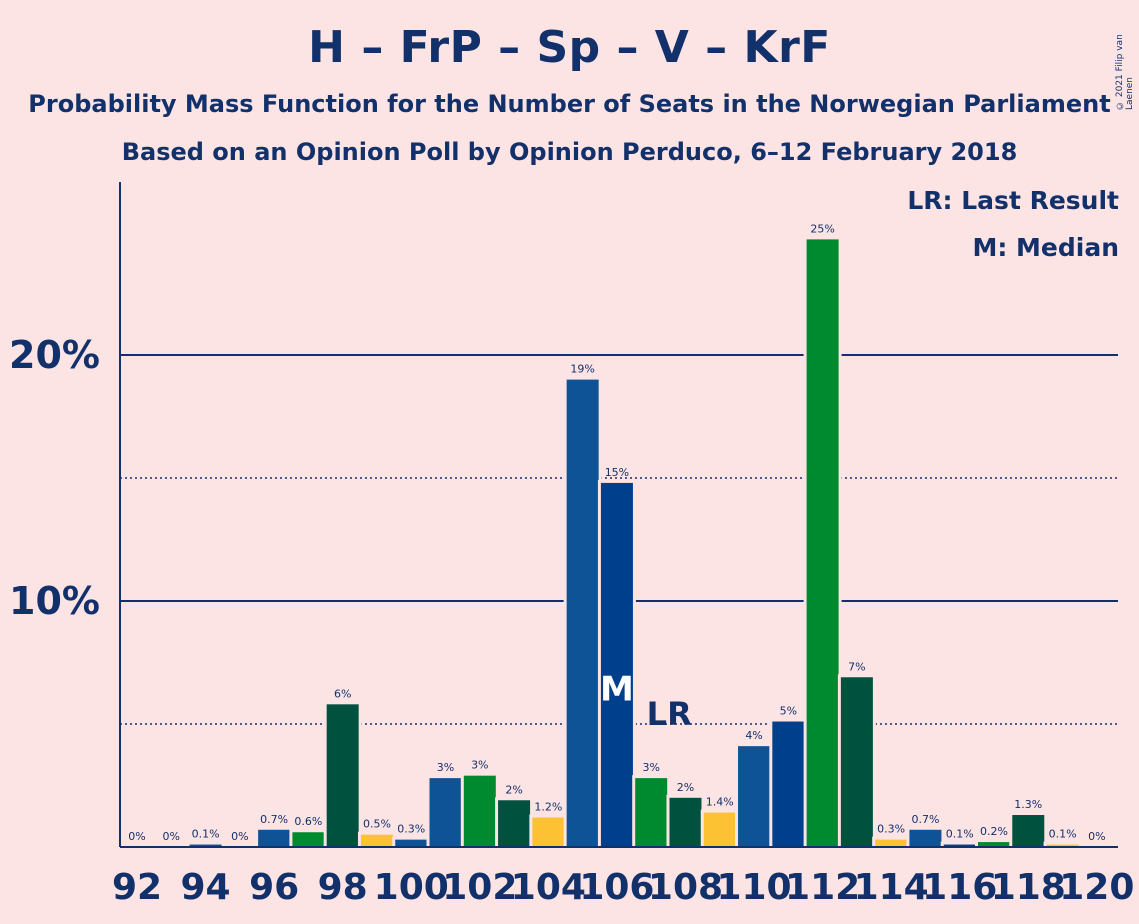 The image size is (1139, 924). I want to click on data-label-102: 3%, so click(479, 765).